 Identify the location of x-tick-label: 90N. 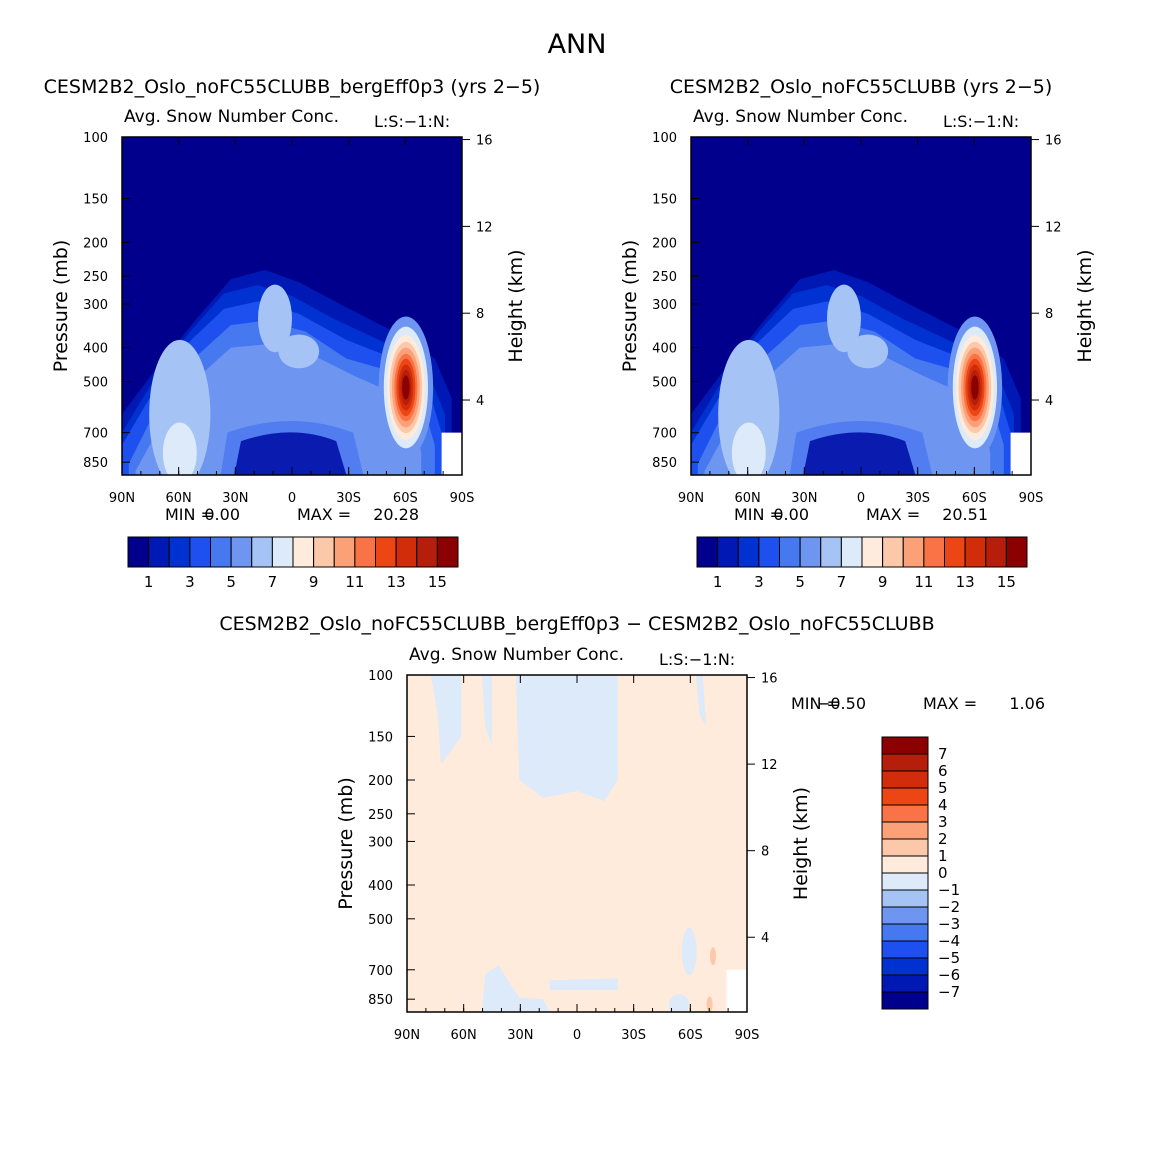
(122, 498).